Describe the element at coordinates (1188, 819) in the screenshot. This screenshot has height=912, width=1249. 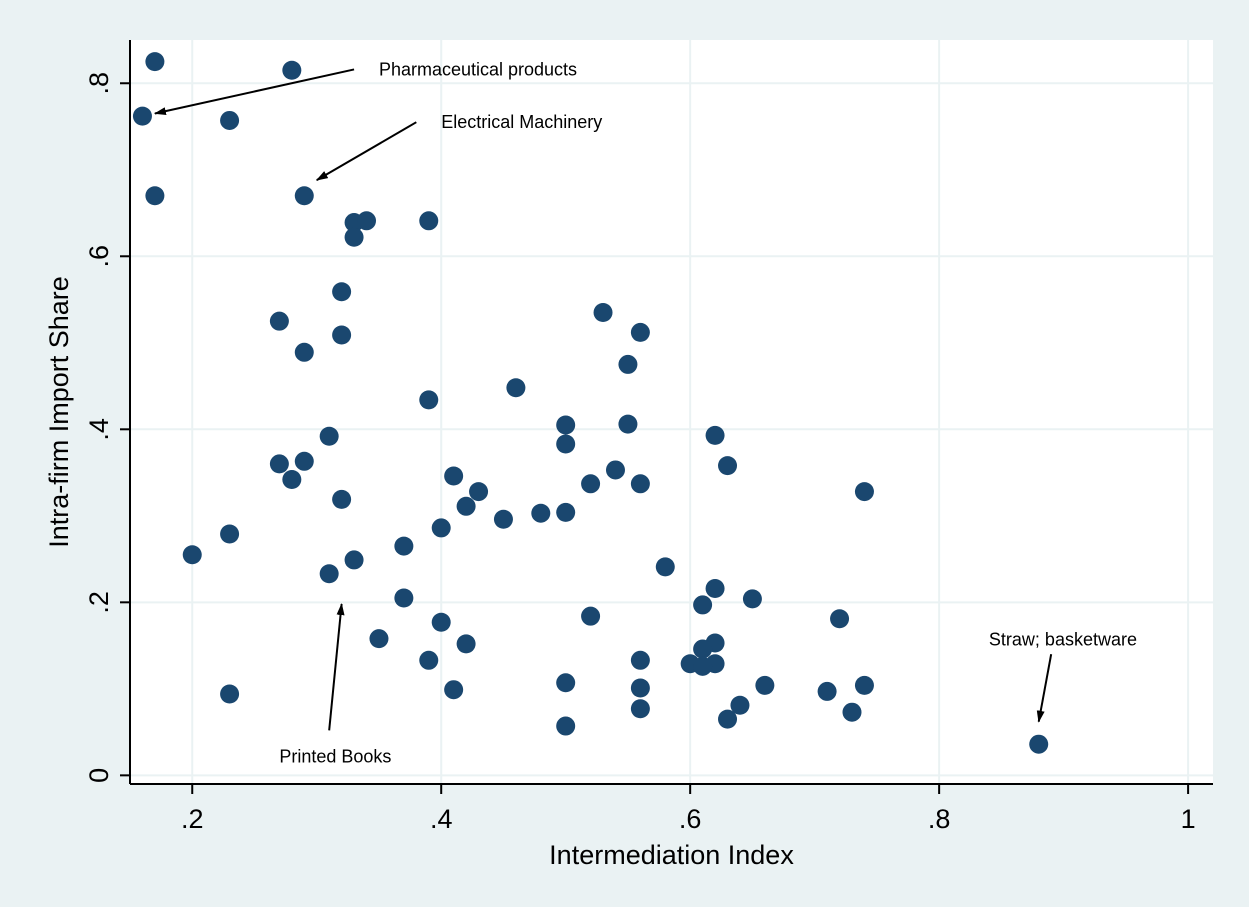
I see `x-tick-label-4: 1` at that location.